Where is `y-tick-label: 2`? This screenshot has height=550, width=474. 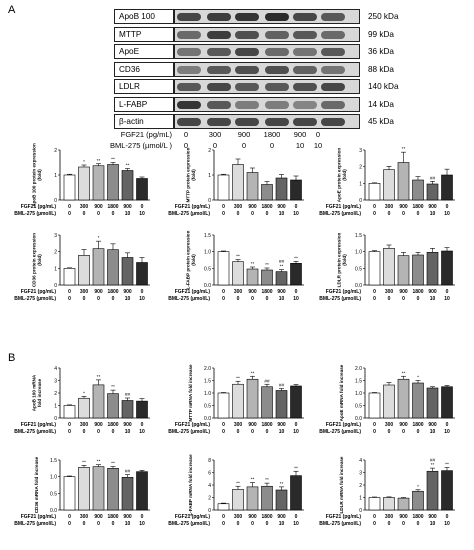 y-tick-label: 2 is located at coordinates (55, 394).